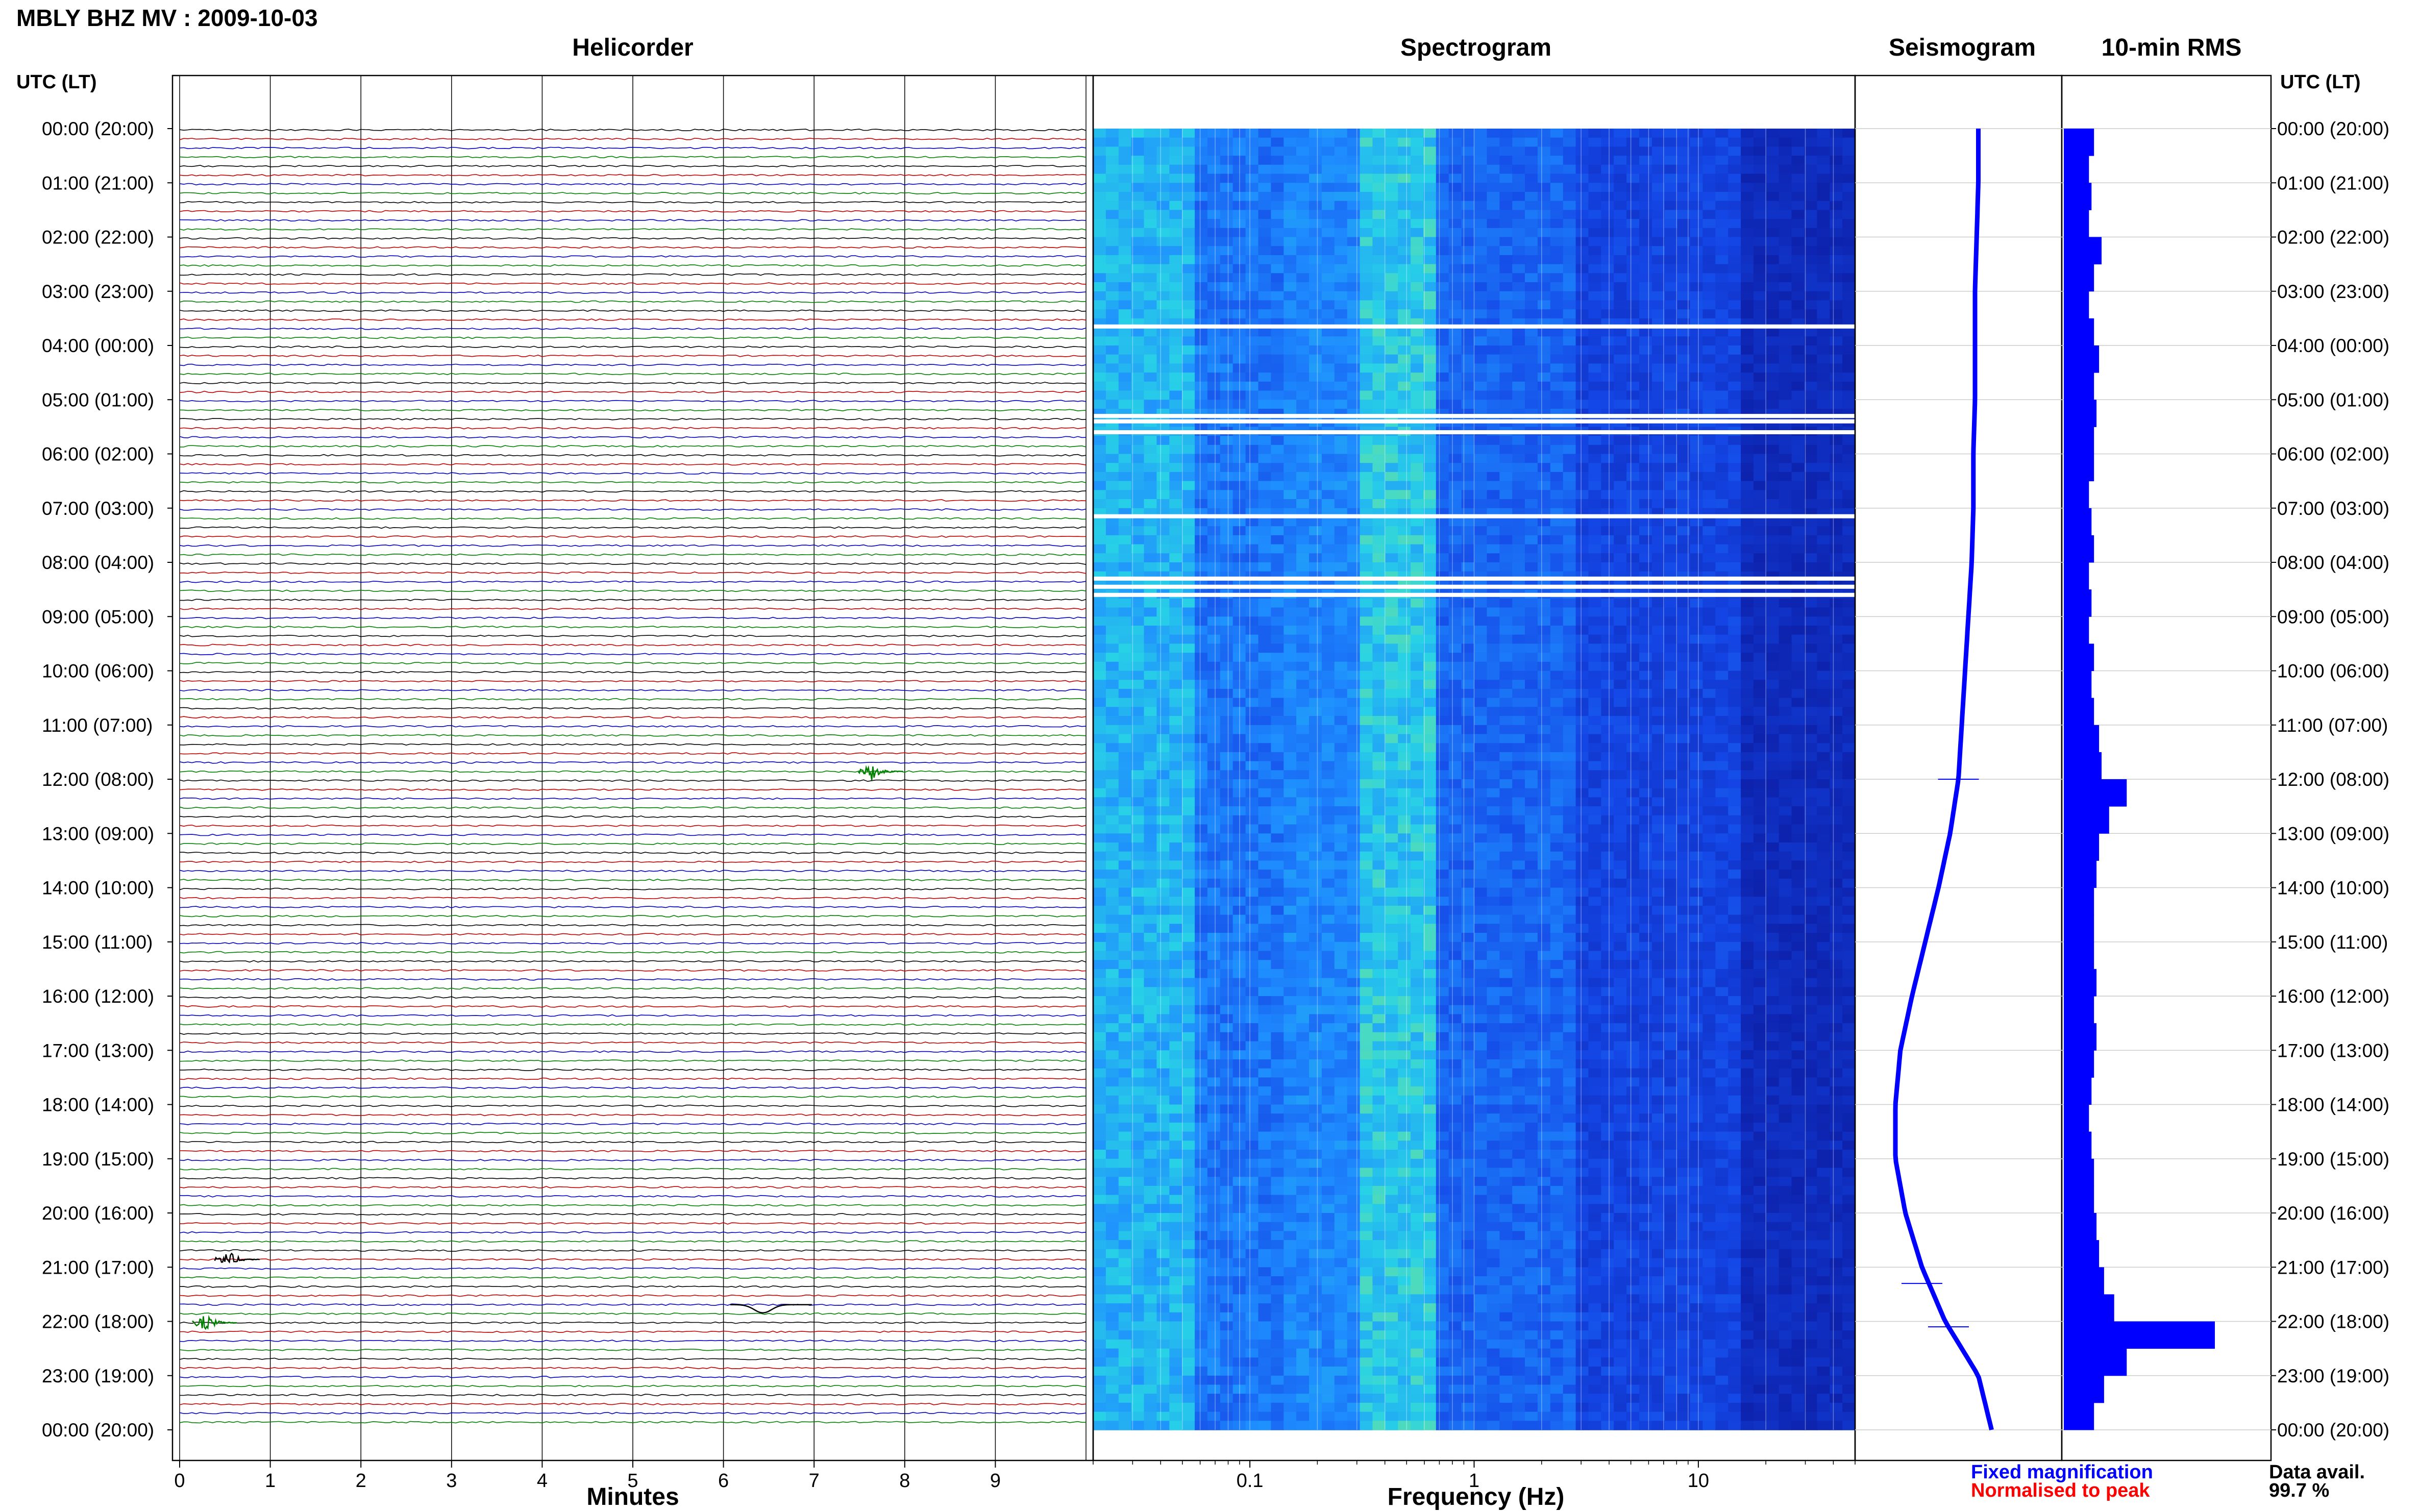 The height and width of the screenshot is (1512, 2419). I want to click on spectrogram-xlabel: Frequency (Hz), so click(1476, 1496).